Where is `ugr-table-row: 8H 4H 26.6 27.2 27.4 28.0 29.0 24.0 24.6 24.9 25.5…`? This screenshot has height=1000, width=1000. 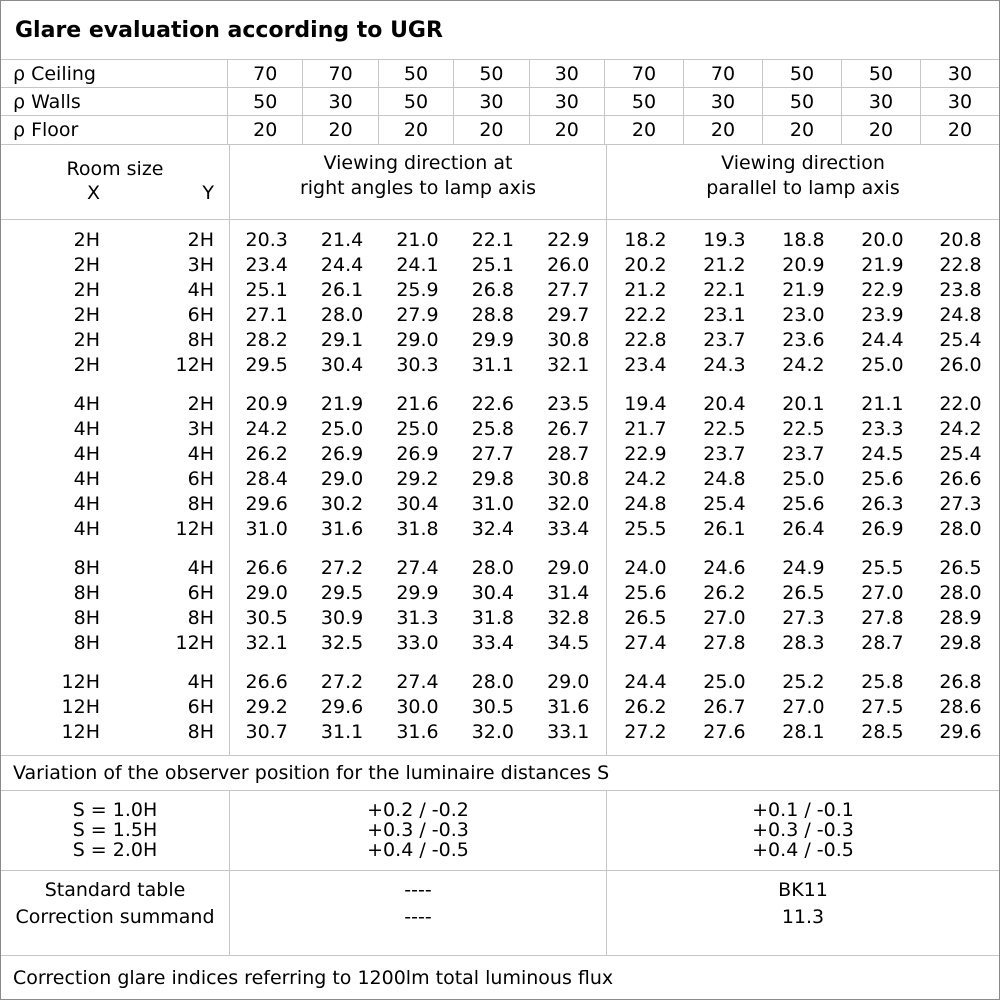 ugr-table-row: 8H 4H 26.6 27.2 27.4 28.0 29.0 24.0 24.6 24.9 25.5… is located at coordinates (500, 568).